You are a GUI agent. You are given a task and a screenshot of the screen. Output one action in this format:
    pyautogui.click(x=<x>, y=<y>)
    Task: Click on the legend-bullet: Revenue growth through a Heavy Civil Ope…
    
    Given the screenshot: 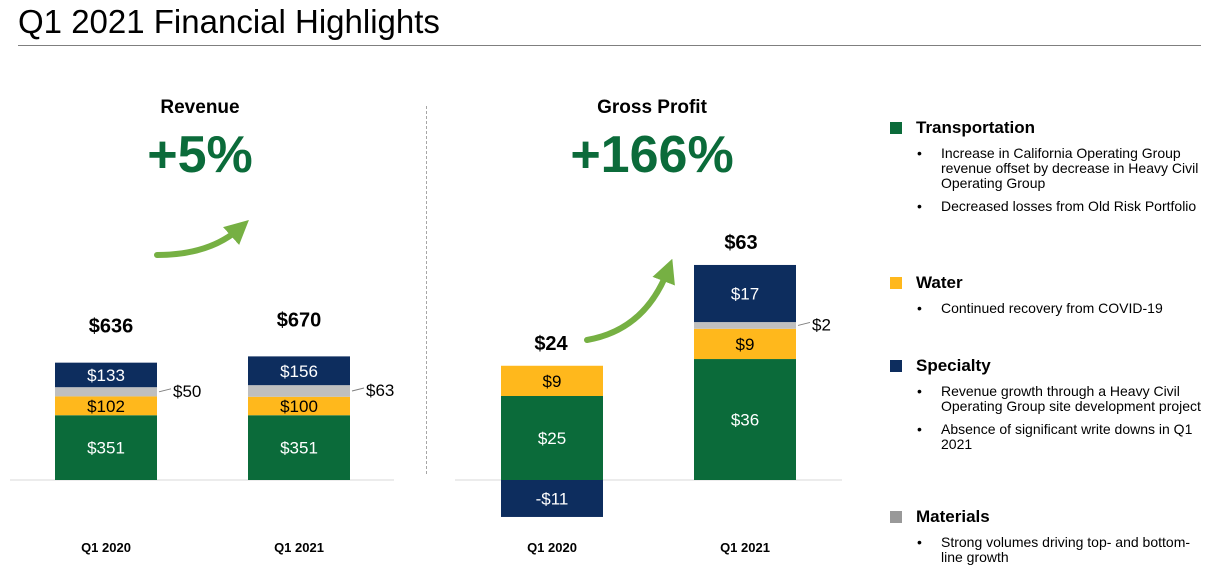 What is the action you would take?
    pyautogui.click(x=1050, y=399)
    